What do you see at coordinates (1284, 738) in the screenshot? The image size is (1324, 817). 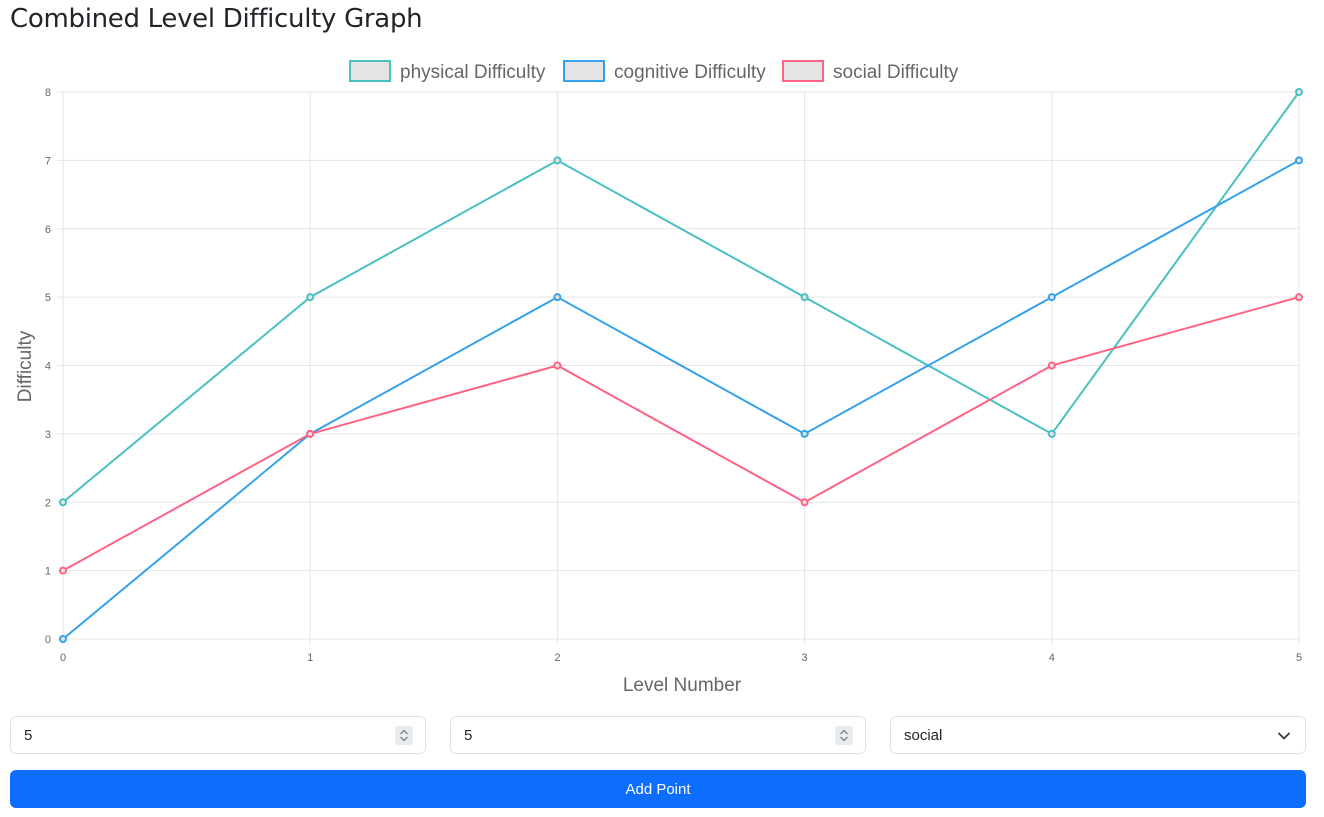 I see `chevron-down-icon` at bounding box center [1284, 738].